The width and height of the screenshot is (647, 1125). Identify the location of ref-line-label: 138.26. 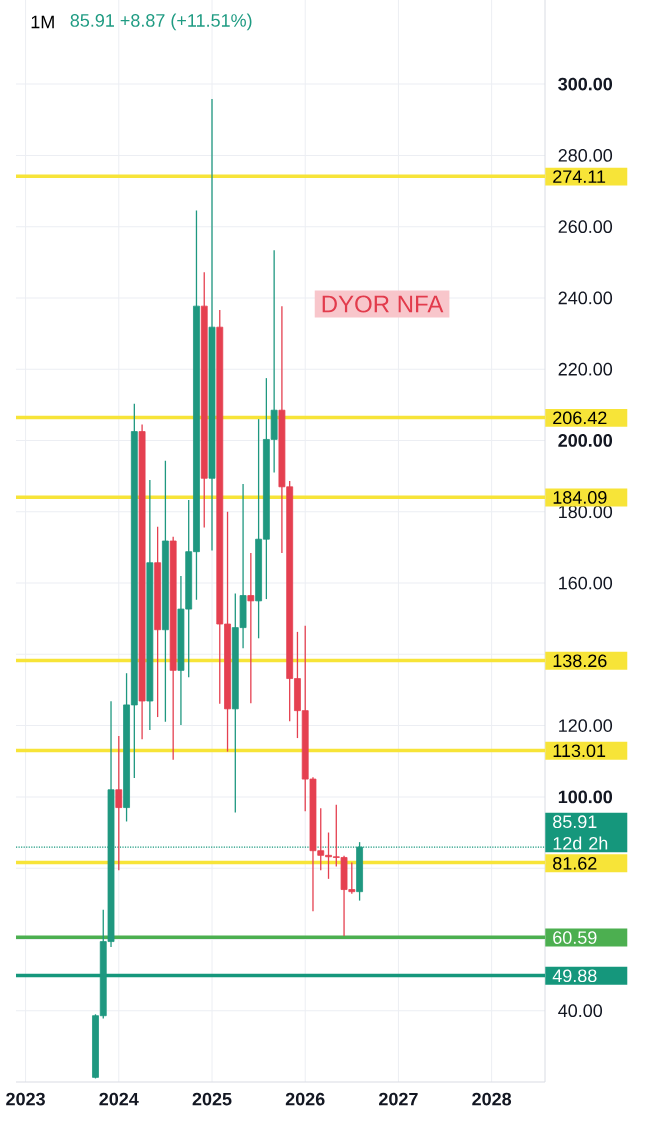
(580, 661).